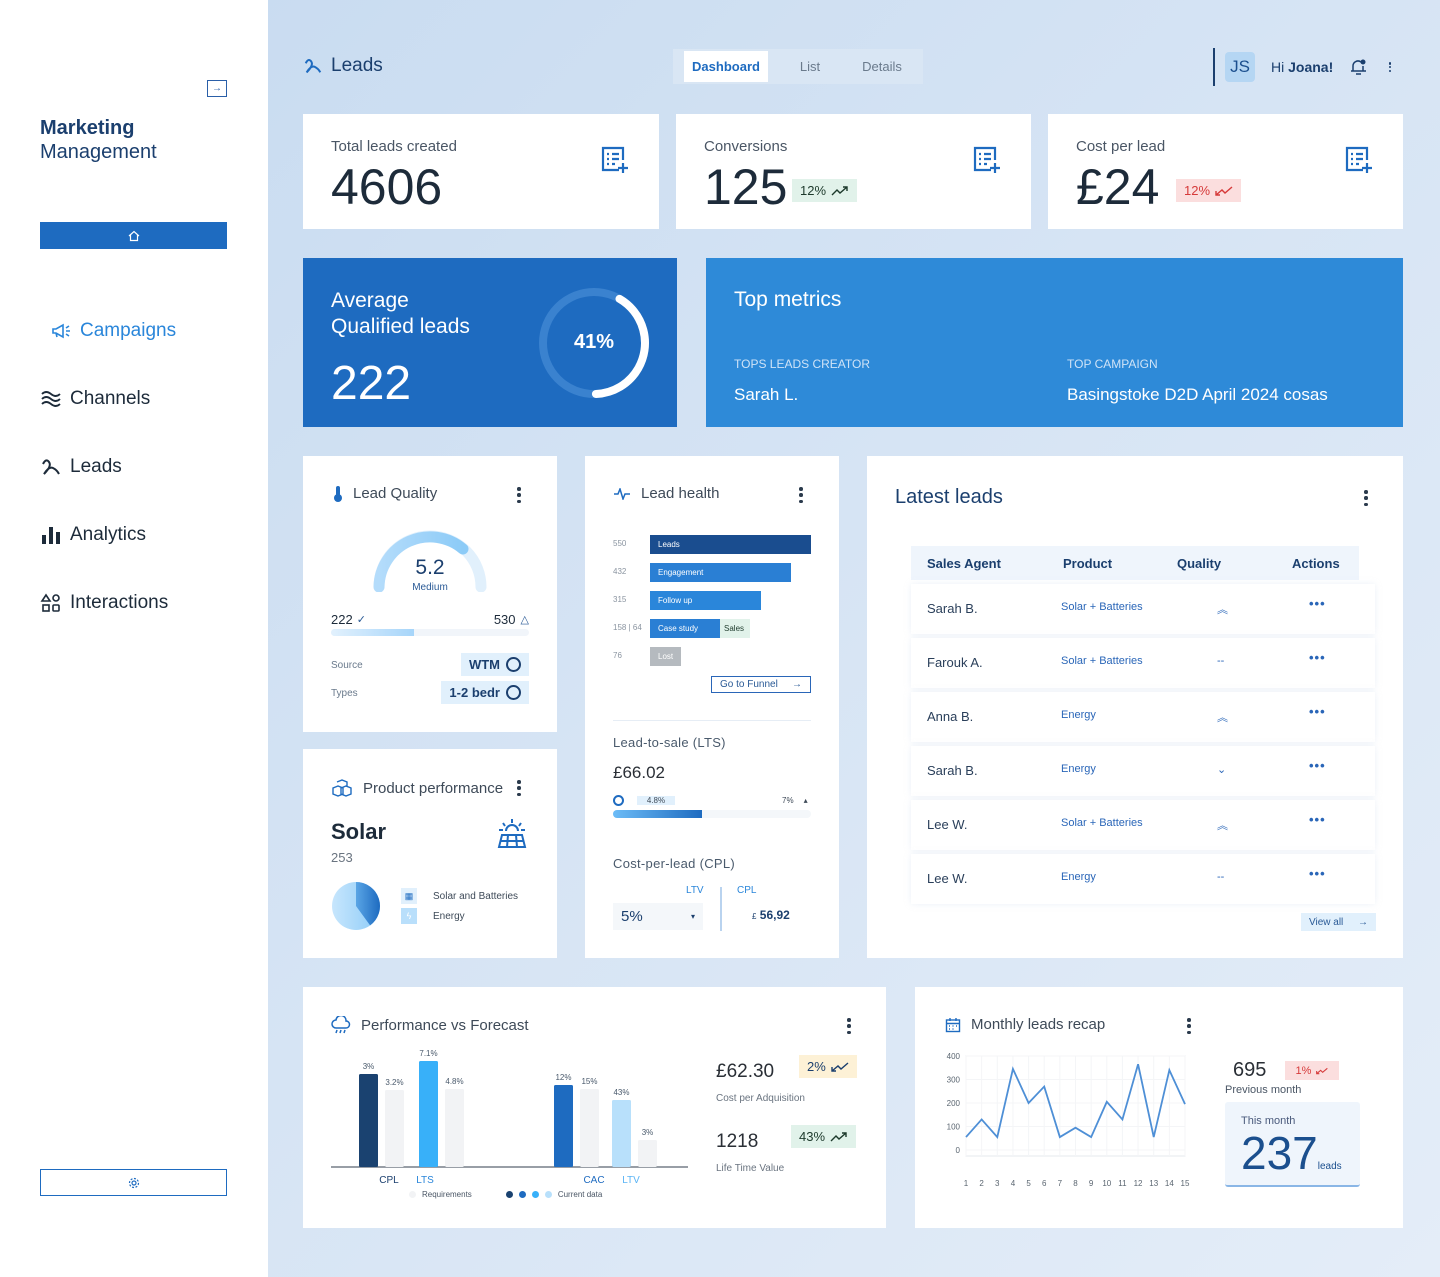 Image resolution: width=1440 pixels, height=1277 pixels. Describe the element at coordinates (760, 1098) in the screenshot. I see `cpa-label: Cost per Adquisition` at that location.